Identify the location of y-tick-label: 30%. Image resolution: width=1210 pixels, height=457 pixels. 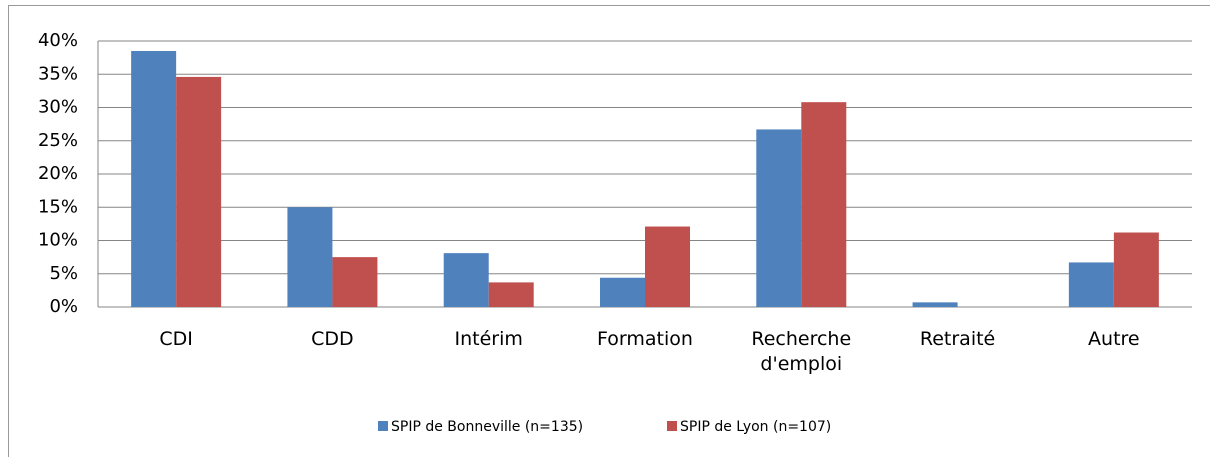
(58, 107).